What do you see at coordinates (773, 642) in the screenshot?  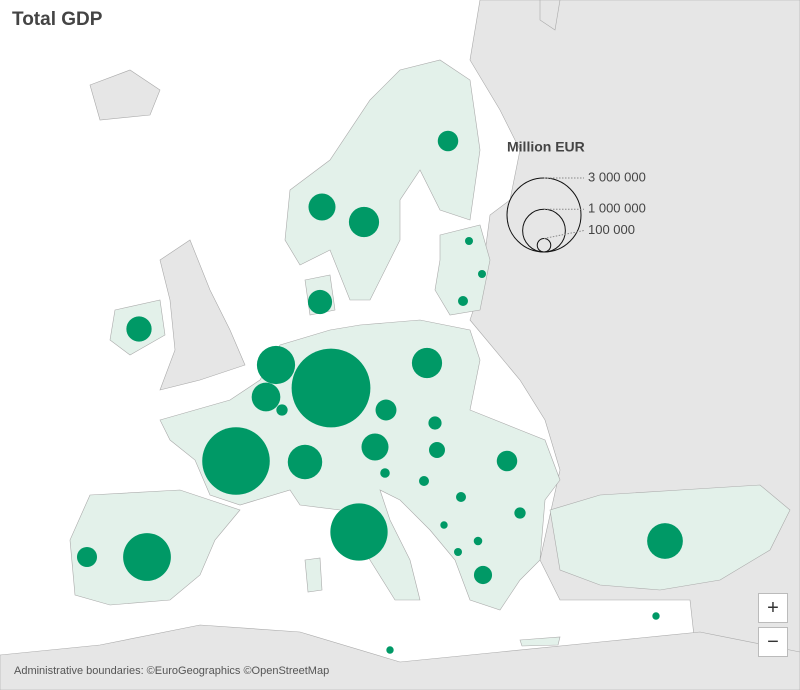 I see `zoom-out-button: −` at bounding box center [773, 642].